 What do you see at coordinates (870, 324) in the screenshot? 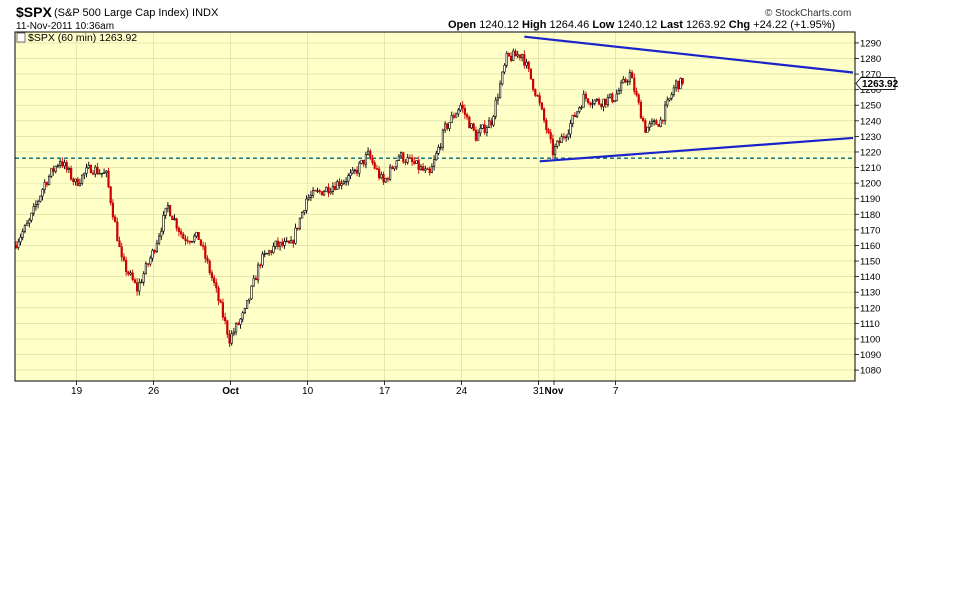
I see `y-tick-label: 1110` at bounding box center [870, 324].